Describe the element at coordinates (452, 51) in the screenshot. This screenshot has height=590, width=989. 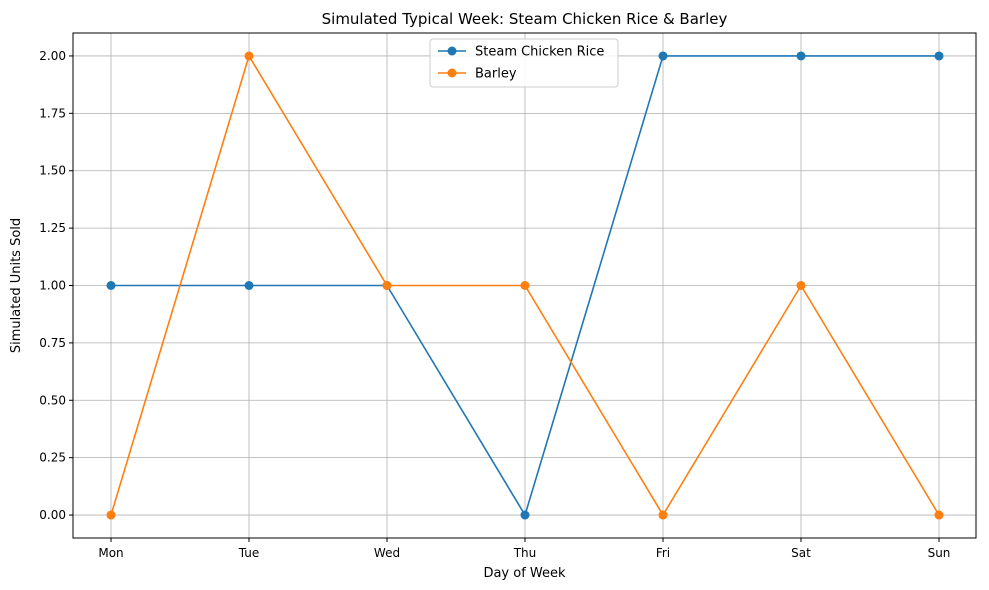
I see `legend-marker-steam-chicken-rice` at that location.